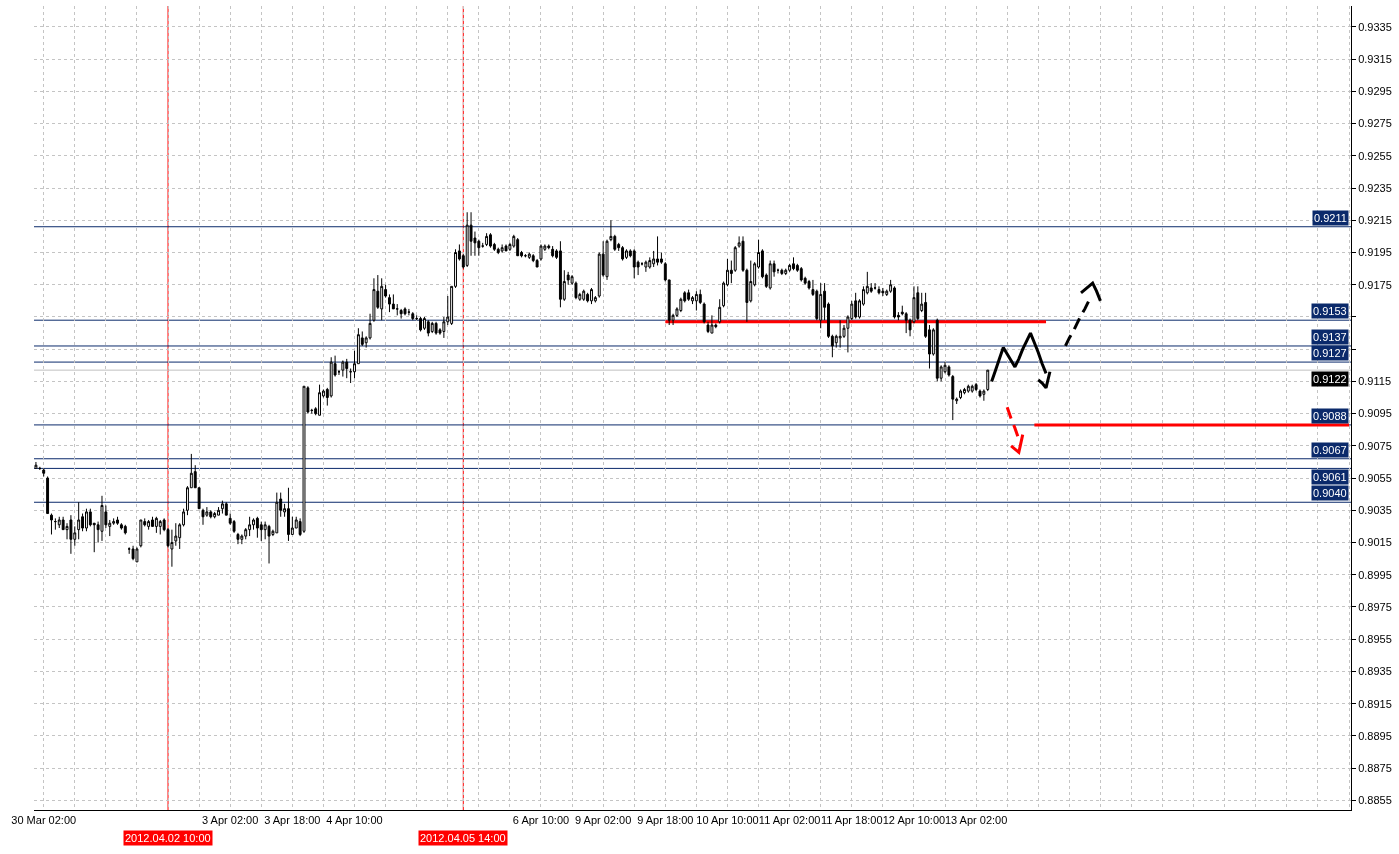 The width and height of the screenshot is (1399, 854). Describe the element at coordinates (1375, 155) in the screenshot. I see `y-tick-label: 0.9255` at that location.